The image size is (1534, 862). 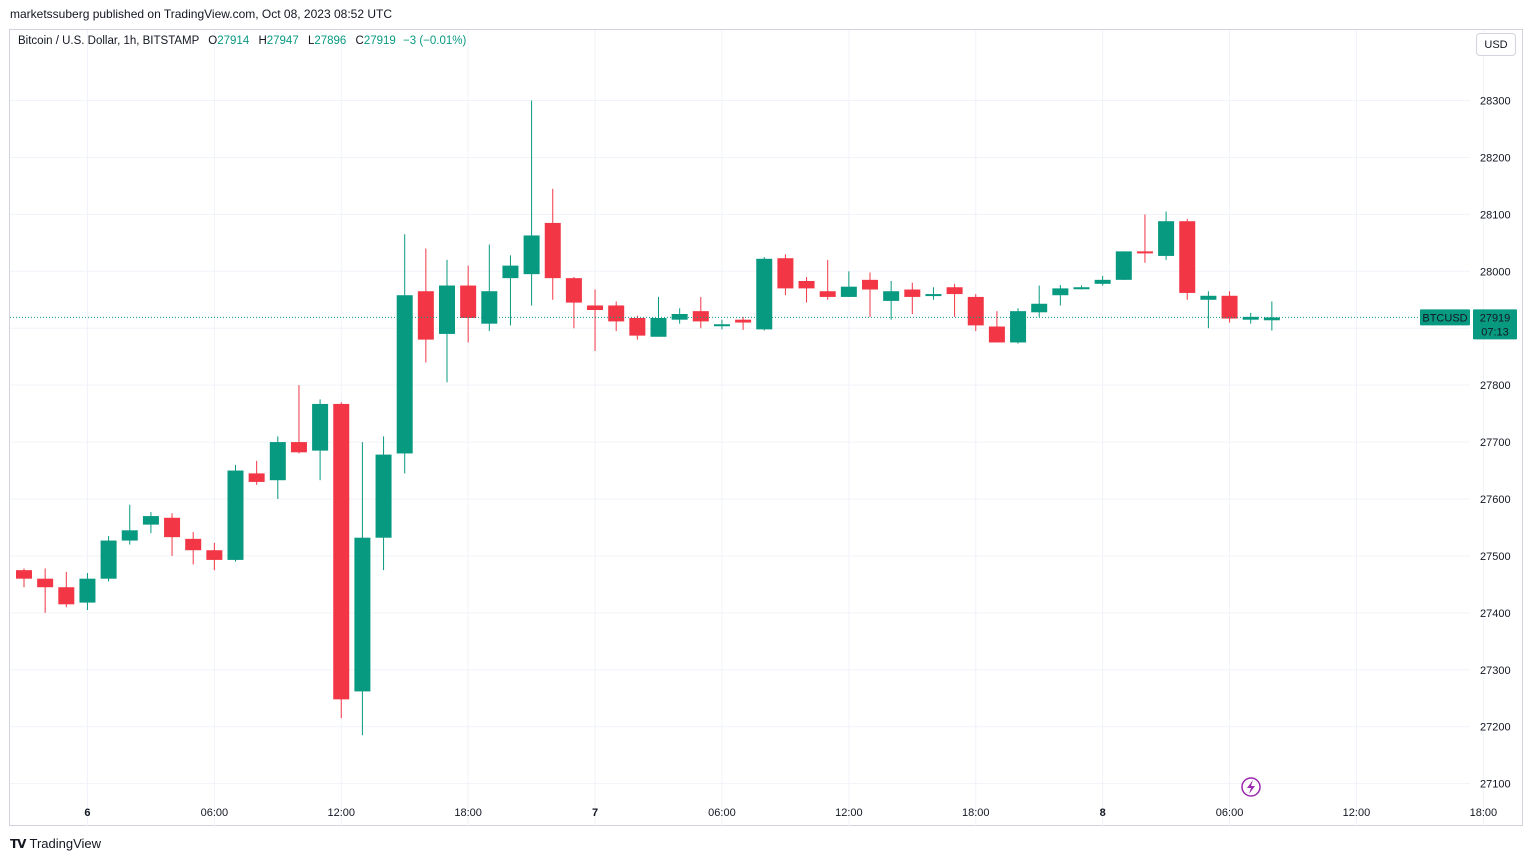 What do you see at coordinates (1251, 787) in the screenshot?
I see `lightning-icon` at bounding box center [1251, 787].